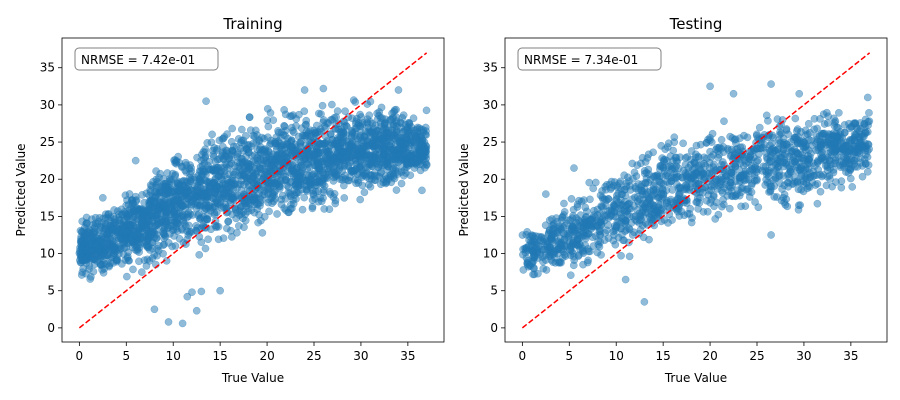  What do you see at coordinates (490, 68) in the screenshot?
I see `y-tick-label: 35` at bounding box center [490, 68].